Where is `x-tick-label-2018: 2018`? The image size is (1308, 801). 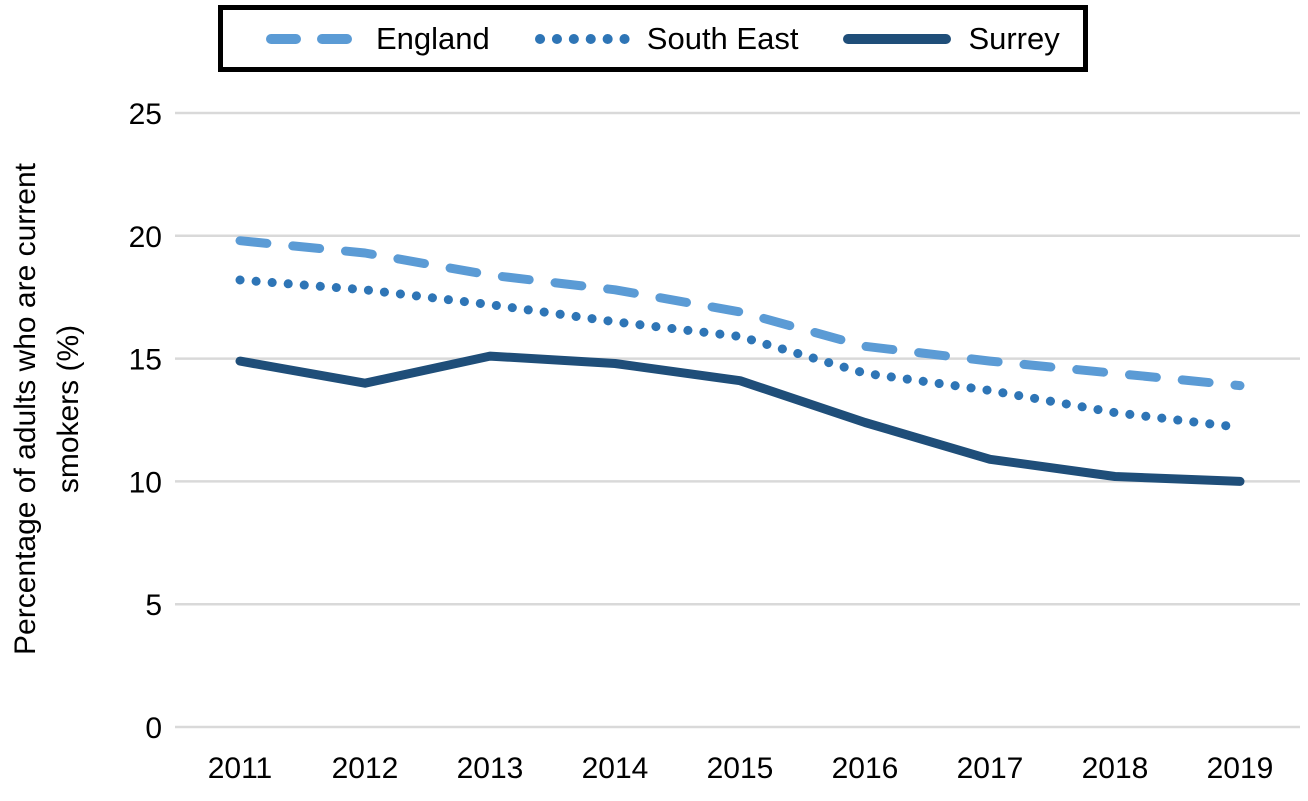 x-tick-label-2018: 2018 is located at coordinates (1115, 768).